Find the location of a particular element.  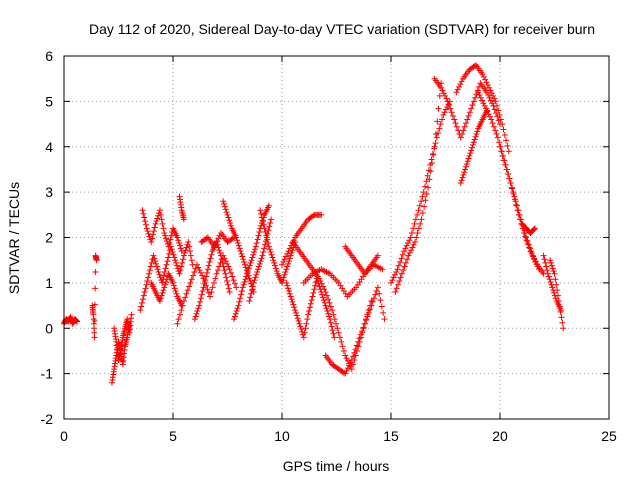

x-tick-label: 20 is located at coordinates (500, 436).